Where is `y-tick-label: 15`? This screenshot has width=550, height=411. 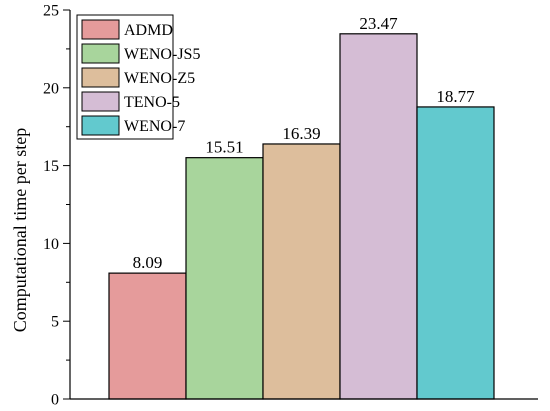
y-tick-label: 15 is located at coordinates (51, 166).